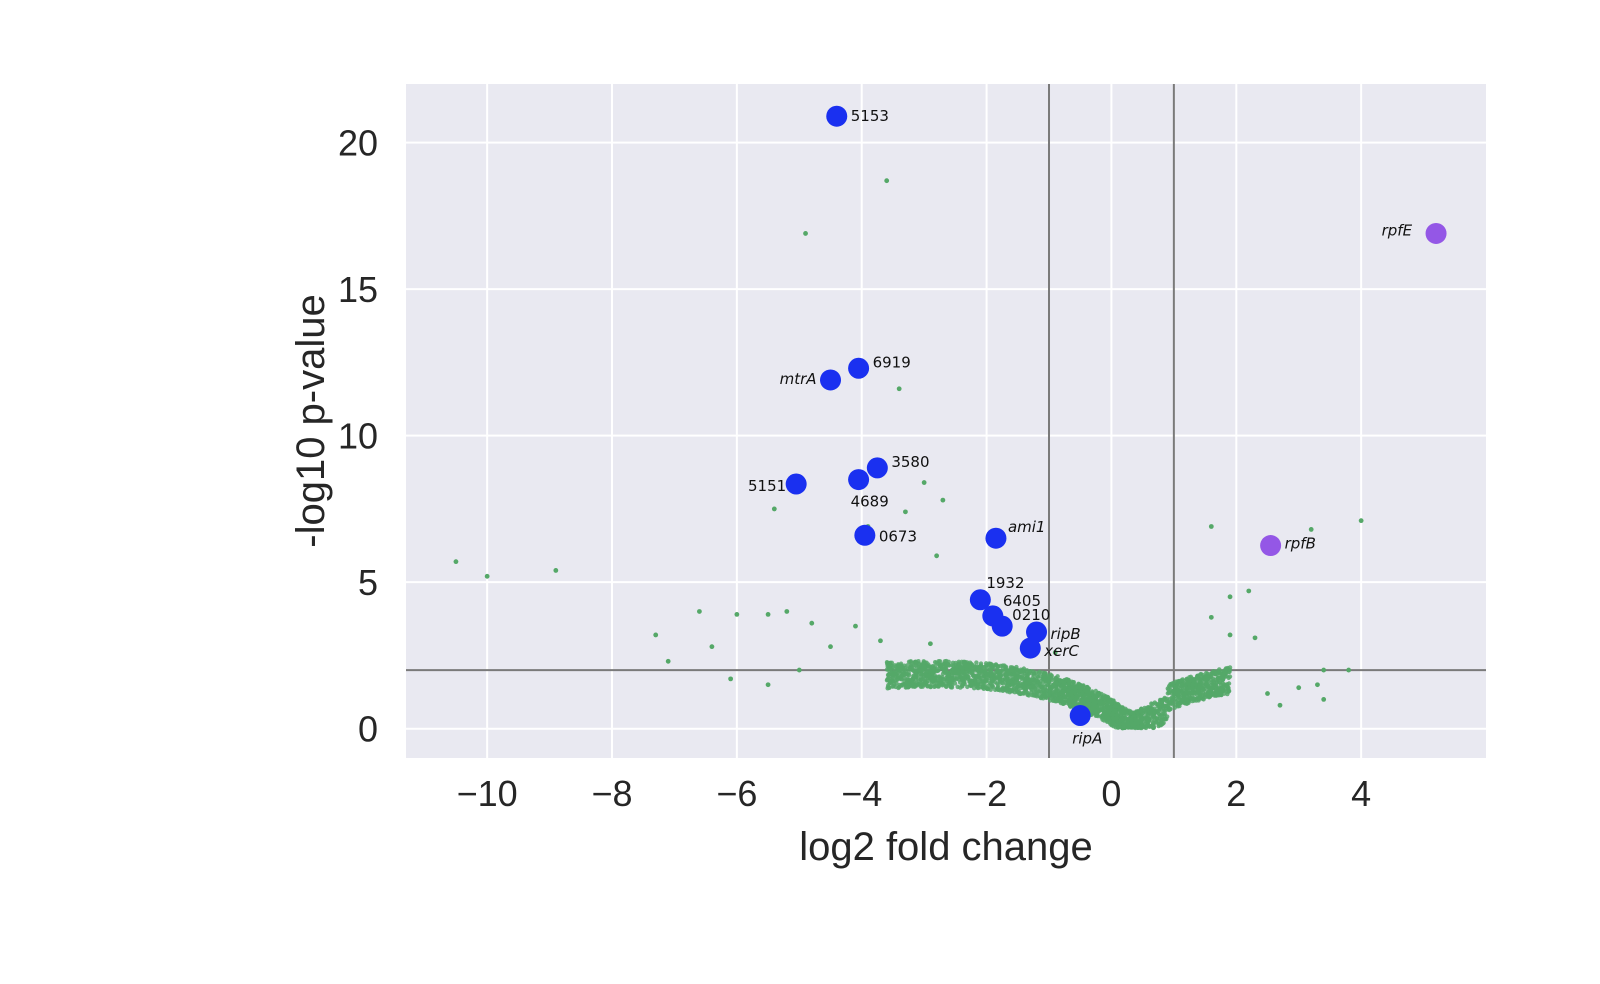 The width and height of the screenshot is (1600, 984). I want to click on gene-label: 1932, so click(1005, 583).